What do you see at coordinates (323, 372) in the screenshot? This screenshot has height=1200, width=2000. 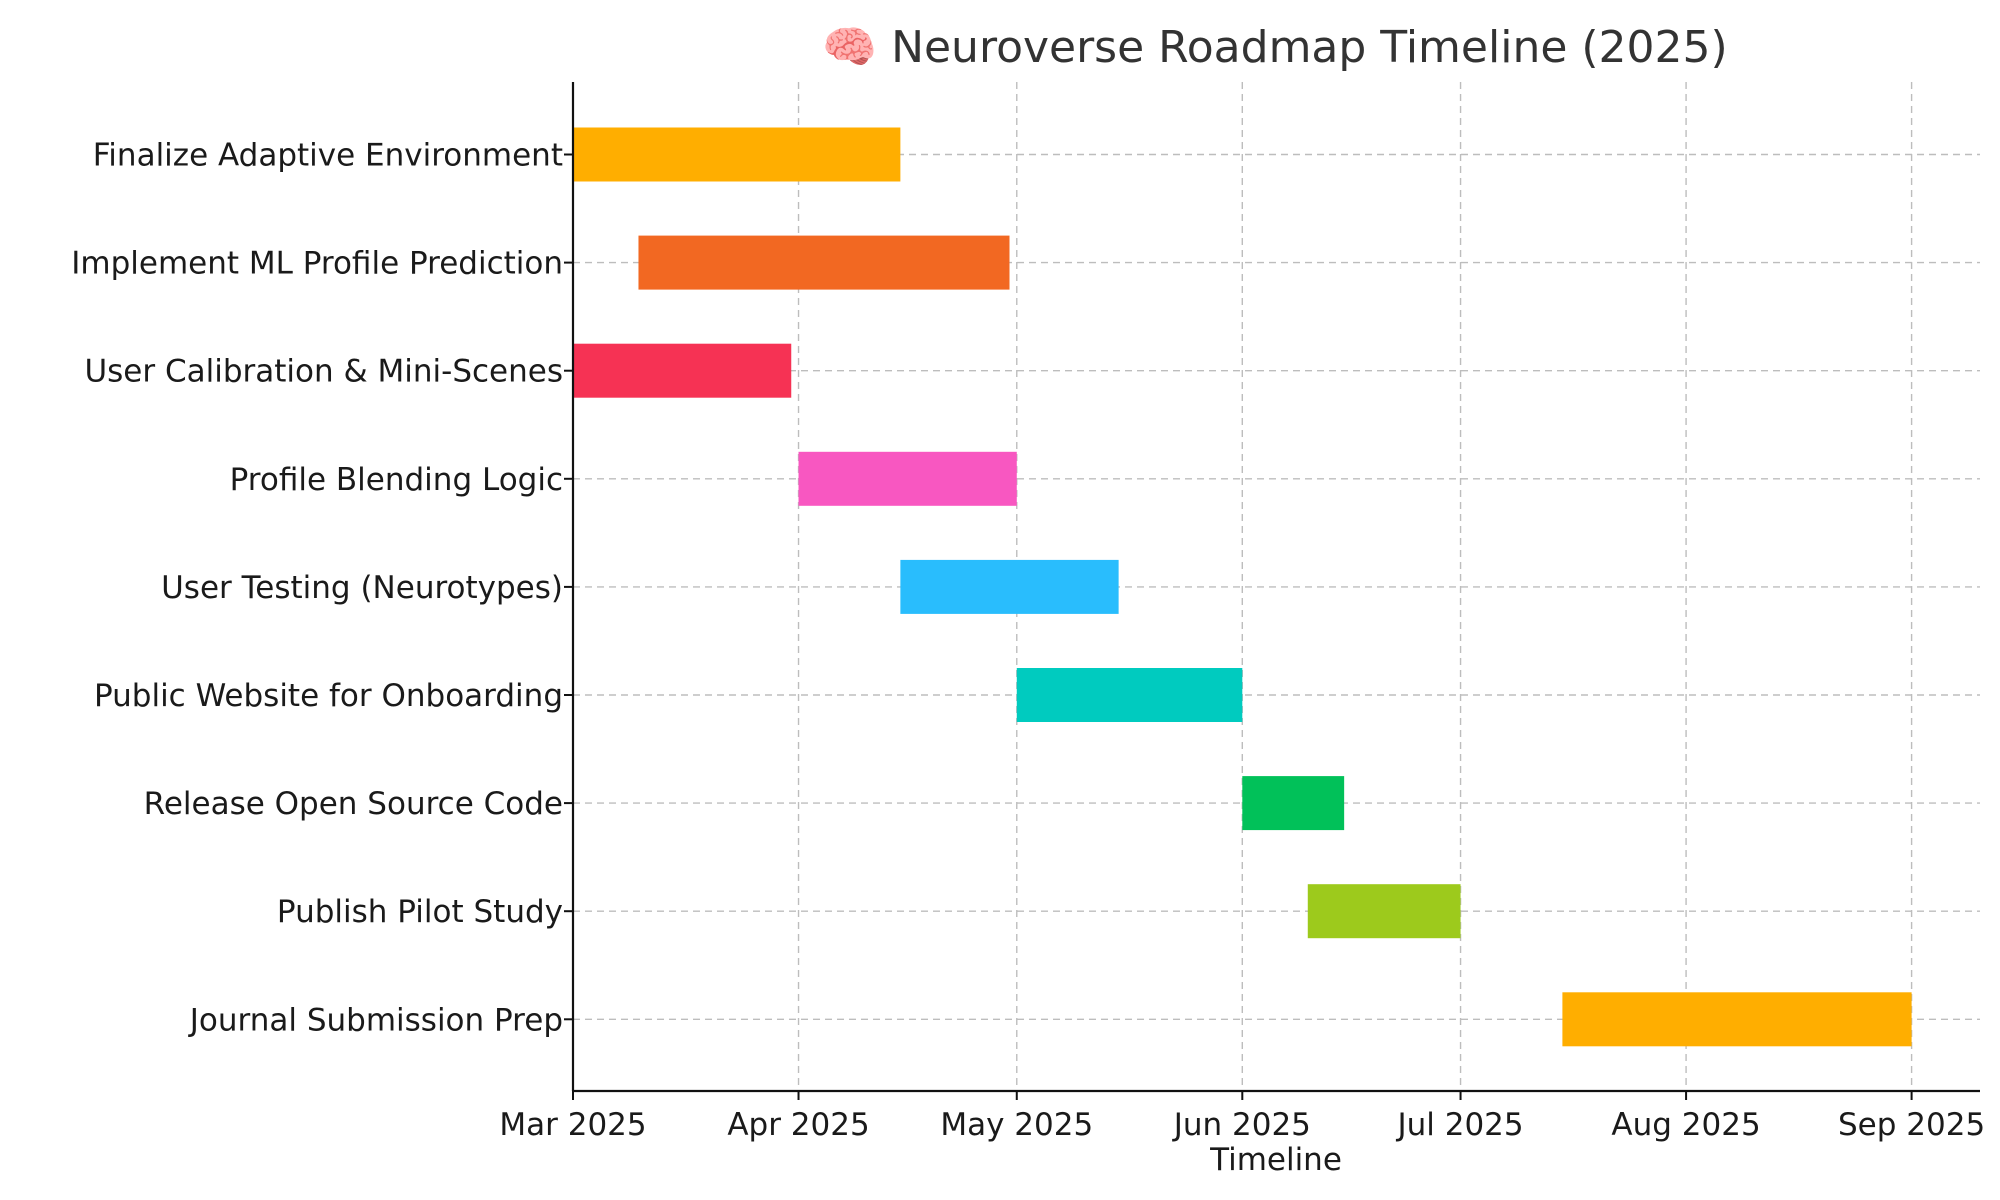 I see `y-tick-label: User Calibration & Mini-Scenes` at bounding box center [323, 372].